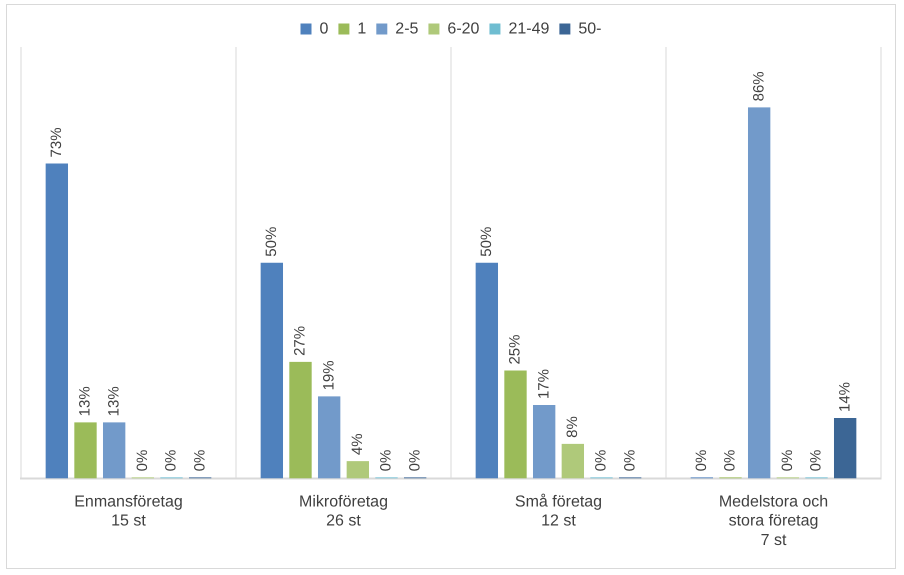  Describe the element at coordinates (529, 29) in the screenshot. I see `legend-label: 21-49` at that location.